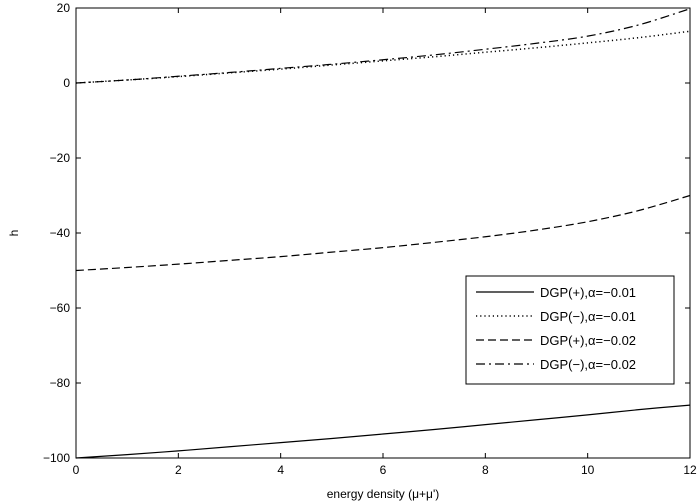 This screenshot has width=700, height=503. I want to click on y-tick-label: −40, so click(60, 233).